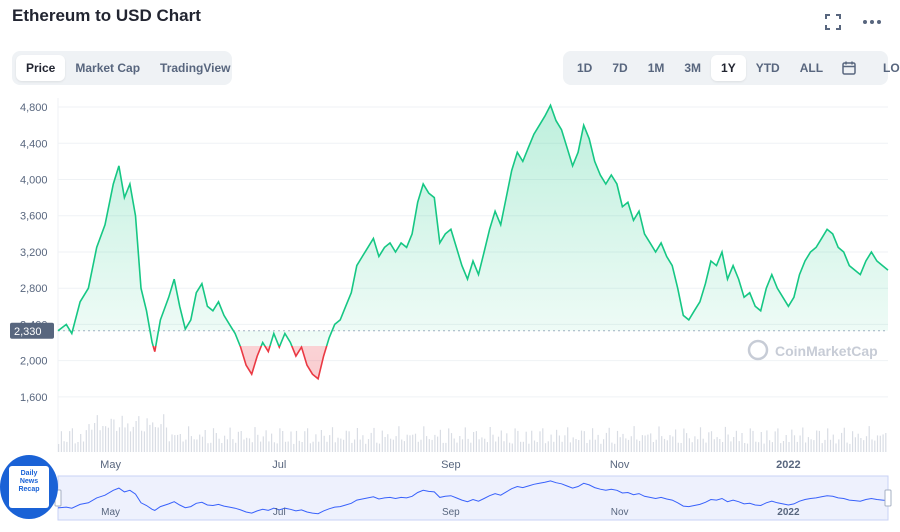 This screenshot has width=900, height=532. I want to click on more-options-icon, so click(872, 22).